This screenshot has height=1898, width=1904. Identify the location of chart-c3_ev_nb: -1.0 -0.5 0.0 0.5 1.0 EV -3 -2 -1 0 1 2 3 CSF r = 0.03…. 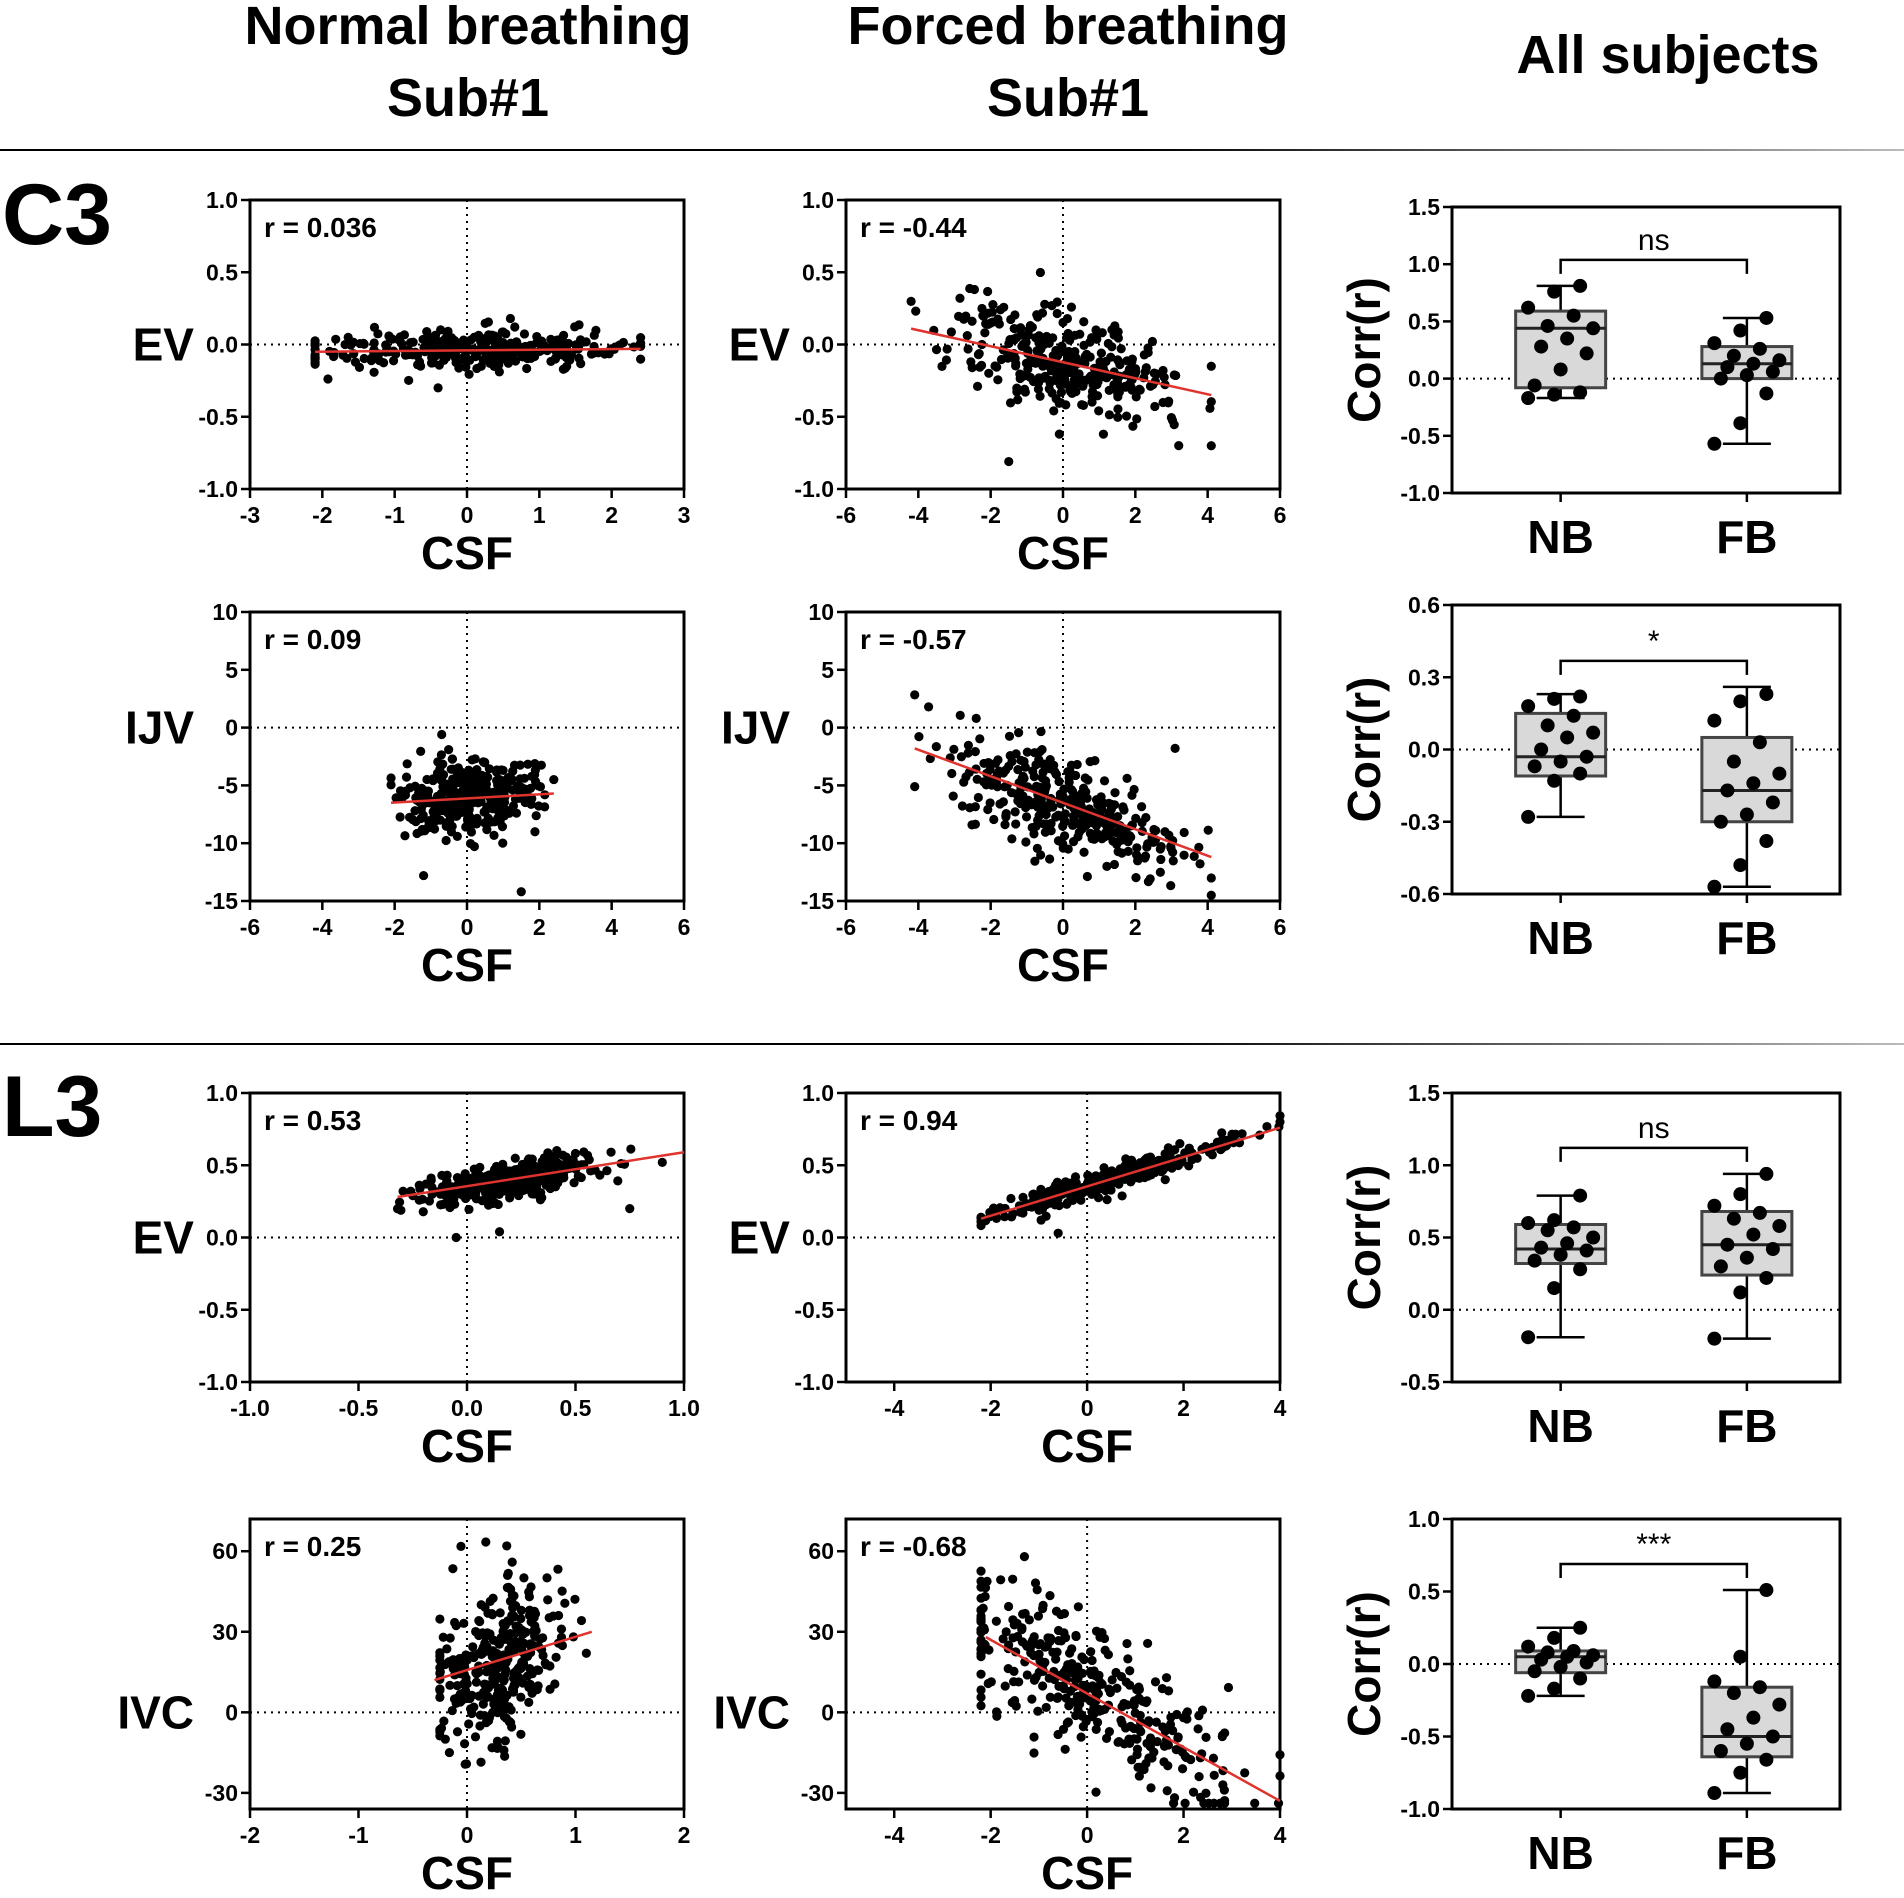
(412, 383).